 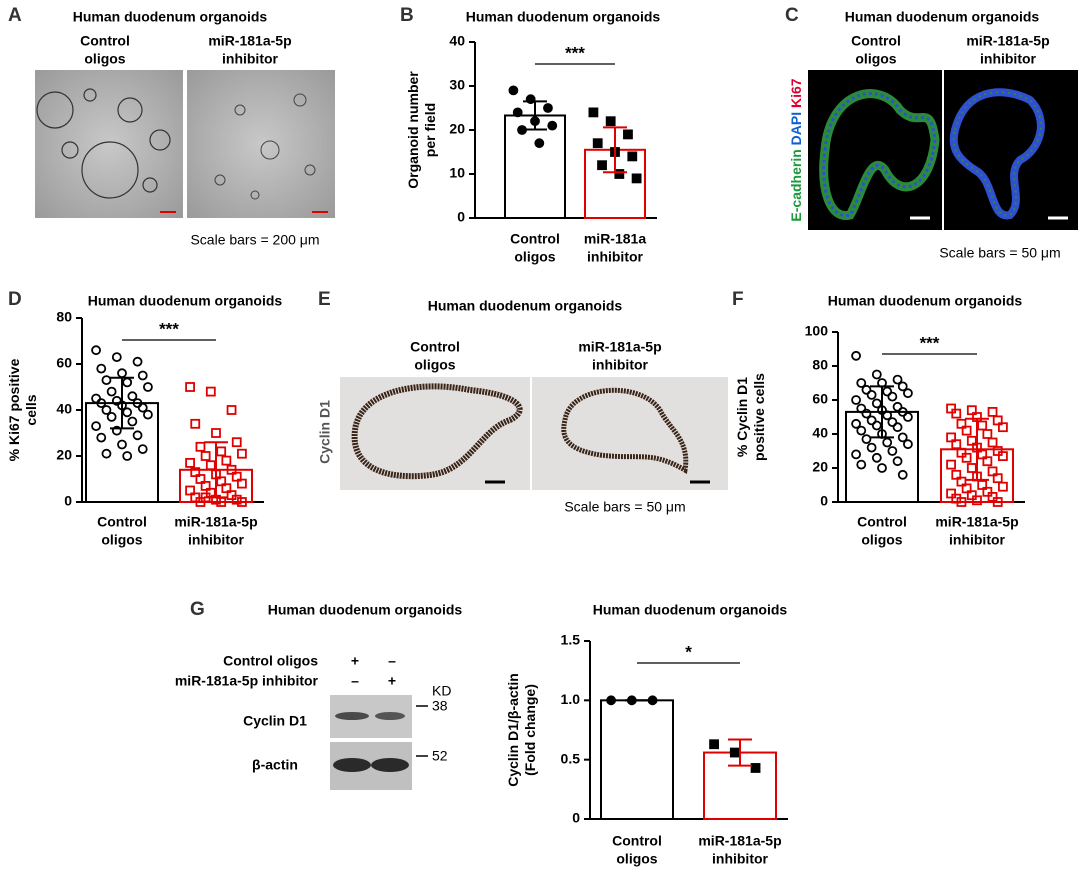 What do you see at coordinates (881, 540) in the screenshot?
I see `x-tick-label: oligos` at bounding box center [881, 540].